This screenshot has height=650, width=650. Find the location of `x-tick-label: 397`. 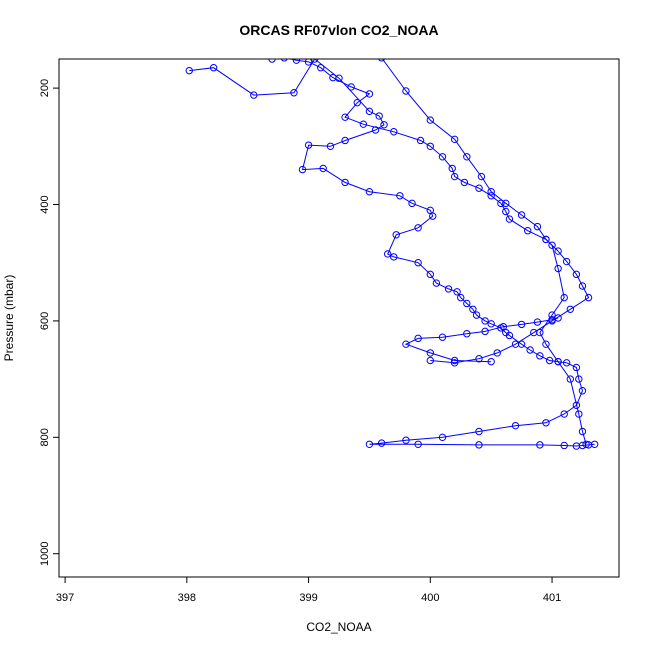

x-tick-label: 397 is located at coordinates (65, 598).